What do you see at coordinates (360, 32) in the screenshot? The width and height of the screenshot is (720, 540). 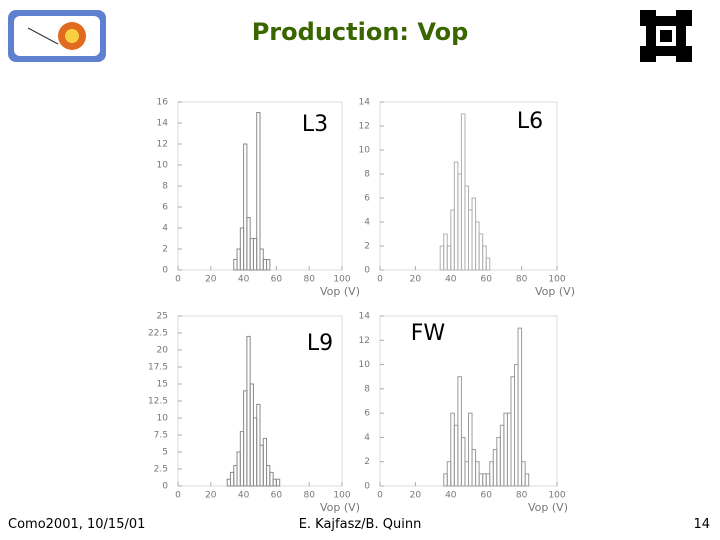 I see `slide-title: Production: Vop` at bounding box center [360, 32].